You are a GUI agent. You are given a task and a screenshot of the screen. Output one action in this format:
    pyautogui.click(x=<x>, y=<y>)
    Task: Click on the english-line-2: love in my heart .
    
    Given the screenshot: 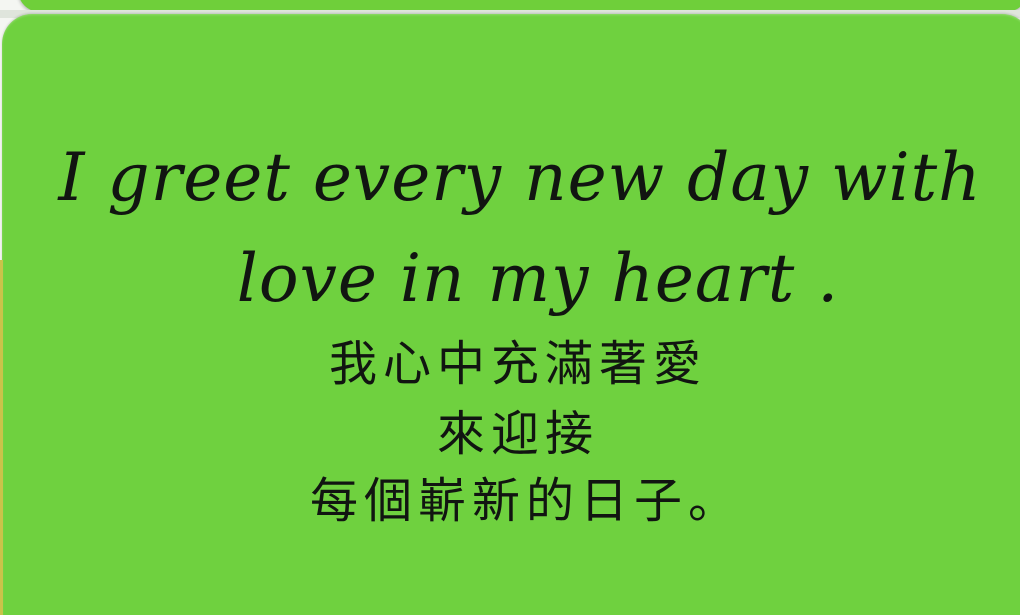 What is the action you would take?
    pyautogui.click(x=538, y=278)
    